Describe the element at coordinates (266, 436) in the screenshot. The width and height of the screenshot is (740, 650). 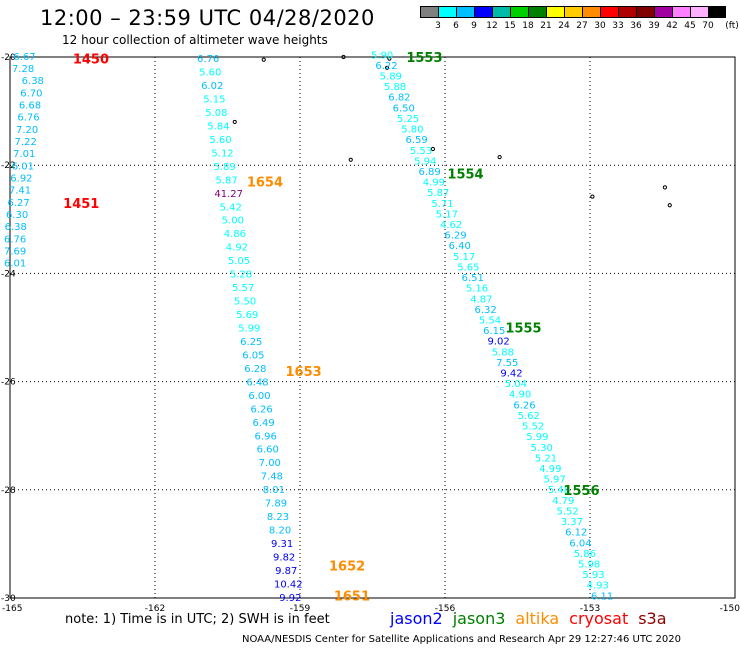
I see `wave-height-value: 6.96` at that location.